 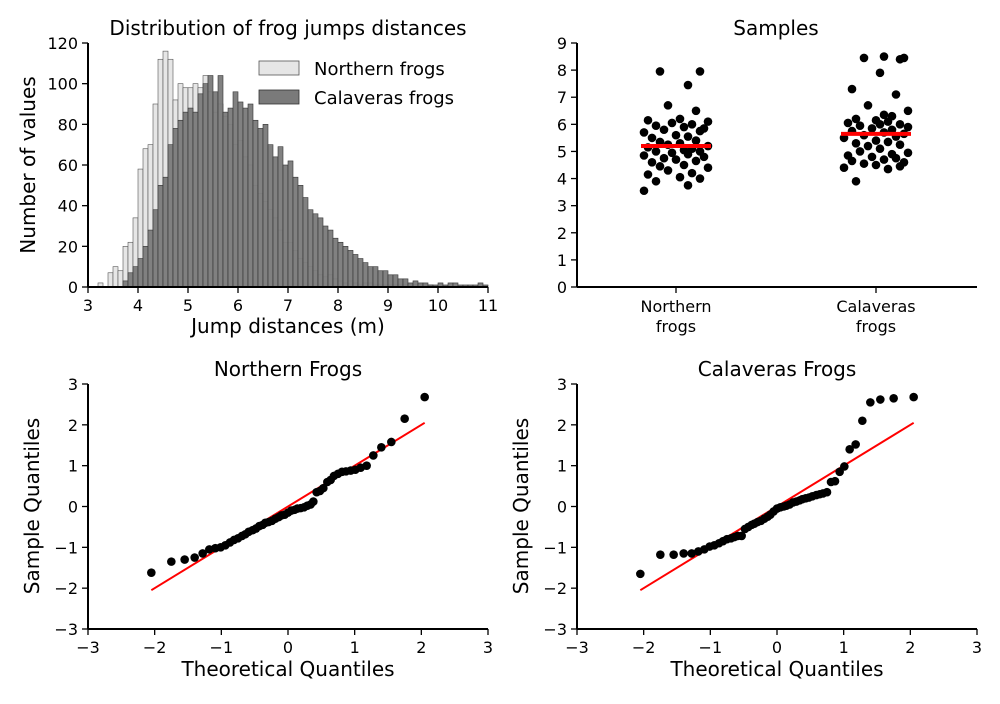 I want to click on qq-calaveras-x-tick-label: 1, so click(x=844, y=647).